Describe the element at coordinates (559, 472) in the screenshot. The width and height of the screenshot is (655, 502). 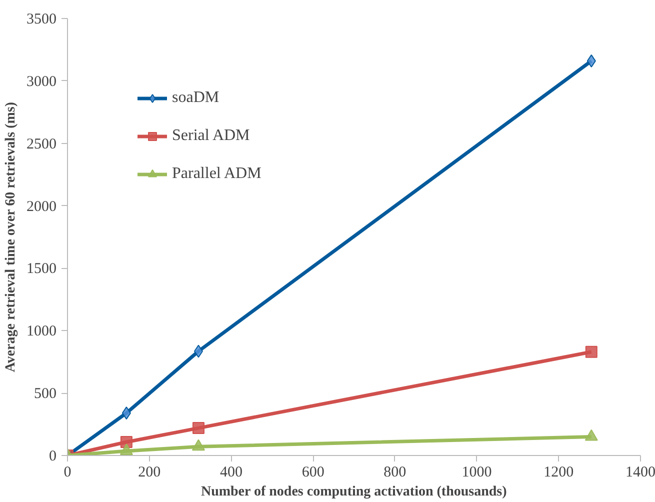
I see `x-tick-label: 1200` at that location.